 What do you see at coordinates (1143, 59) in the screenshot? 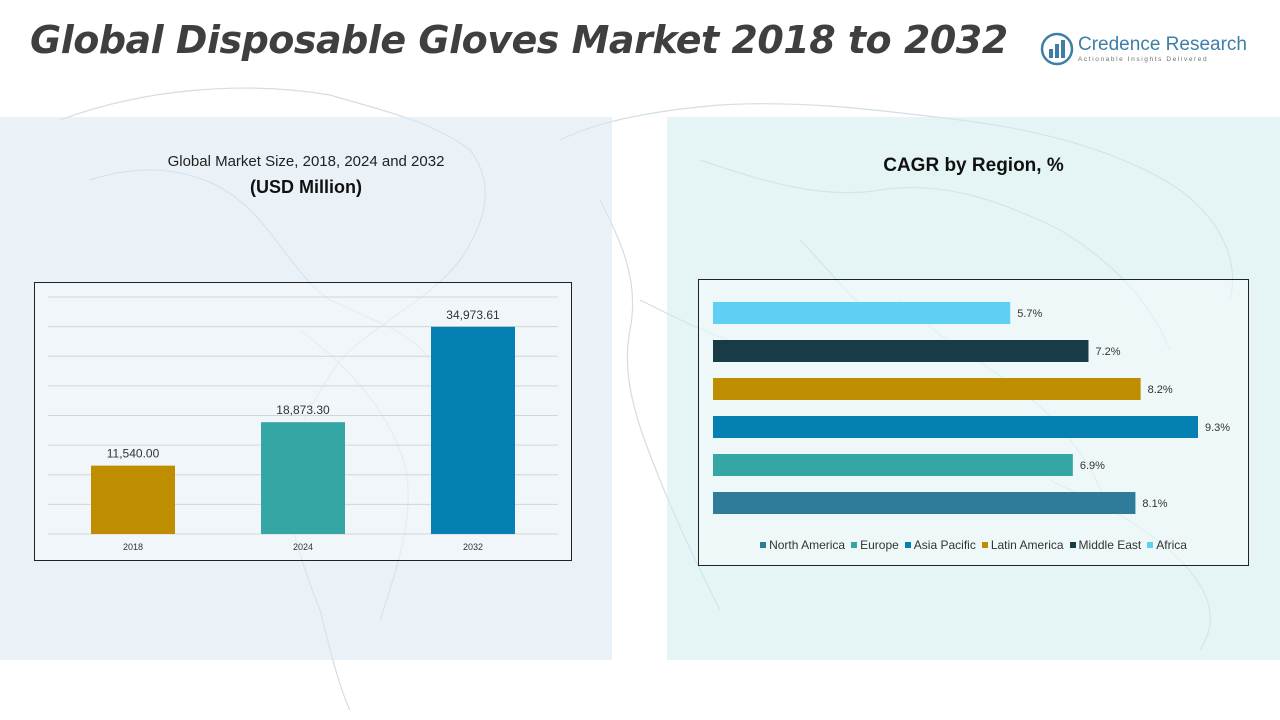
I see `logo-tagline: Actionable Insights Delivered` at bounding box center [1143, 59].